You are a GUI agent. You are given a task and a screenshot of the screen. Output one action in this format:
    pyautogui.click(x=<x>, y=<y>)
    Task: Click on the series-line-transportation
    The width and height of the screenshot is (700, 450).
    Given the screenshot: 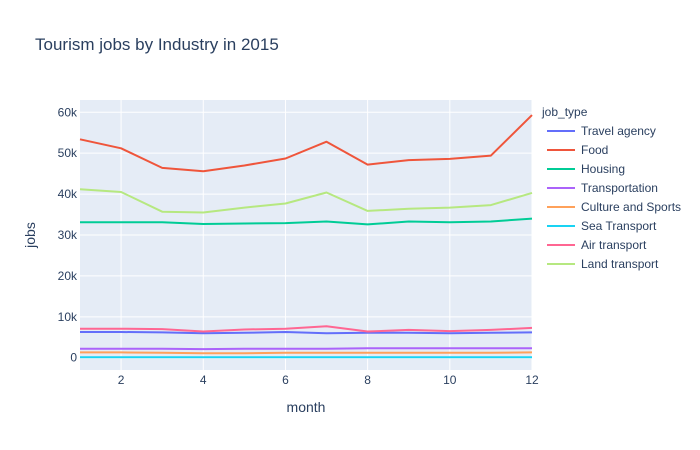 What is the action you would take?
    pyautogui.click(x=306, y=349)
    